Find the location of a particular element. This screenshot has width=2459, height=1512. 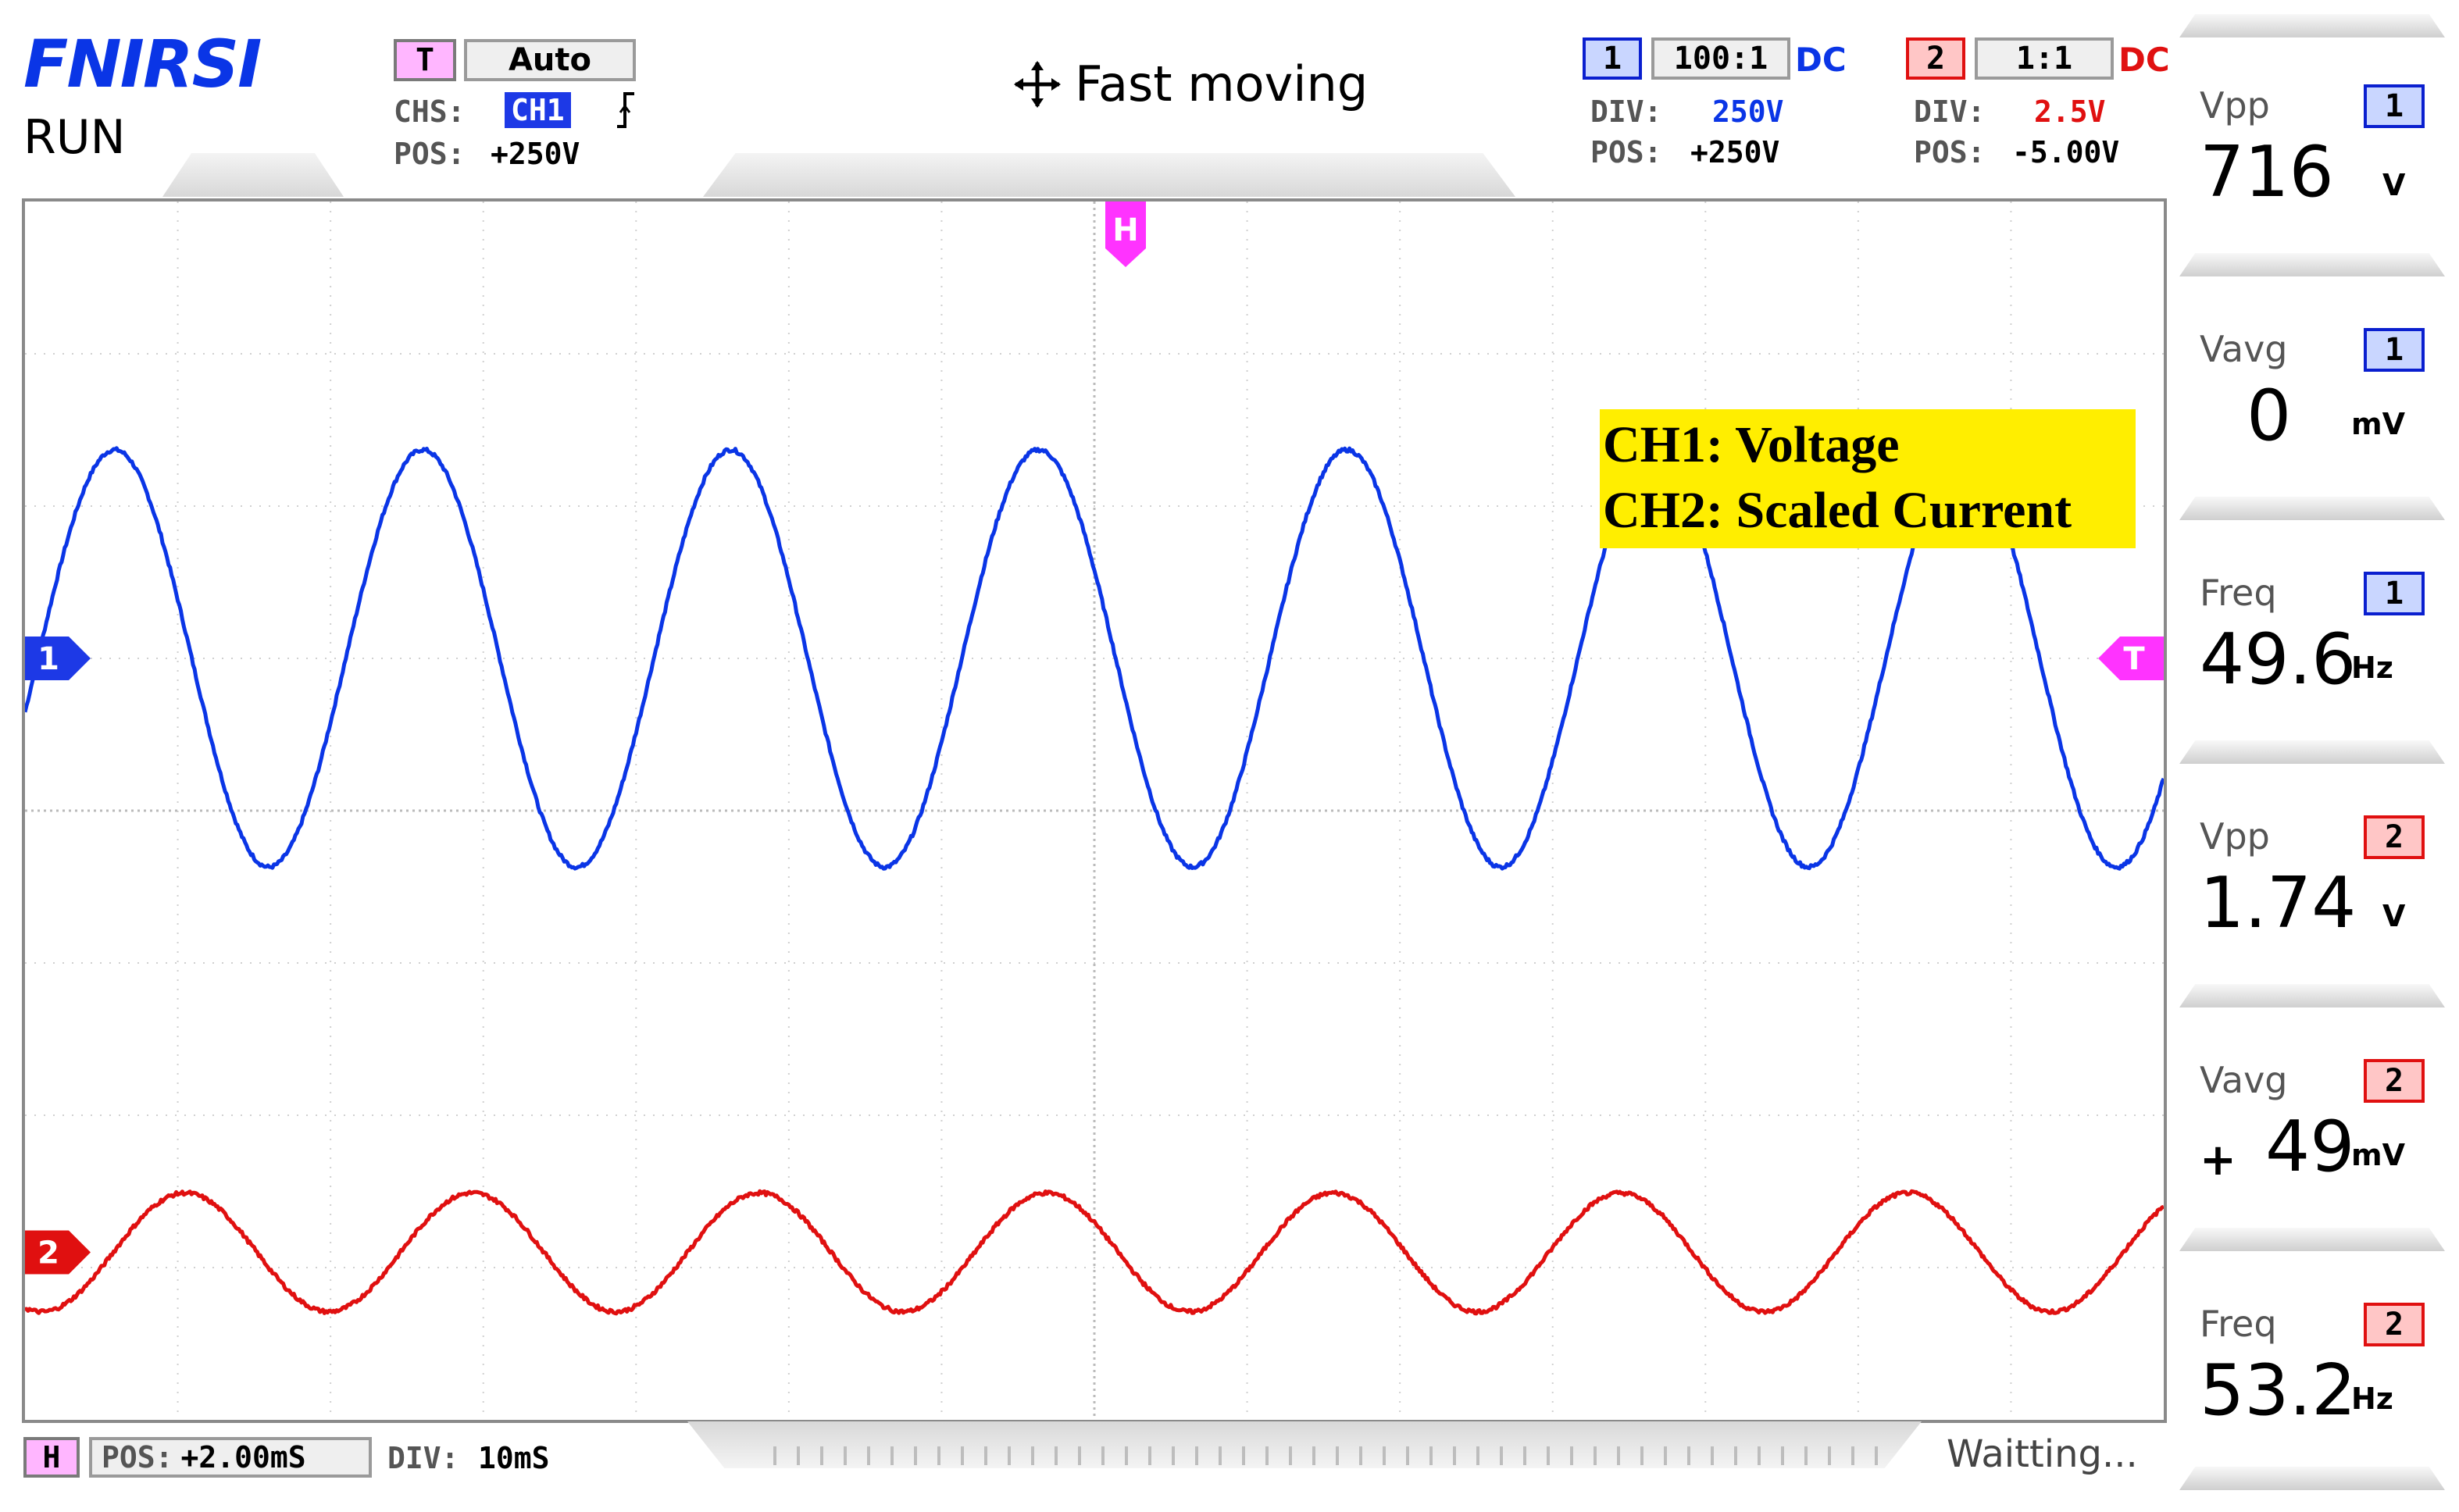

ch2-badge: 2 is located at coordinates (1935, 58).